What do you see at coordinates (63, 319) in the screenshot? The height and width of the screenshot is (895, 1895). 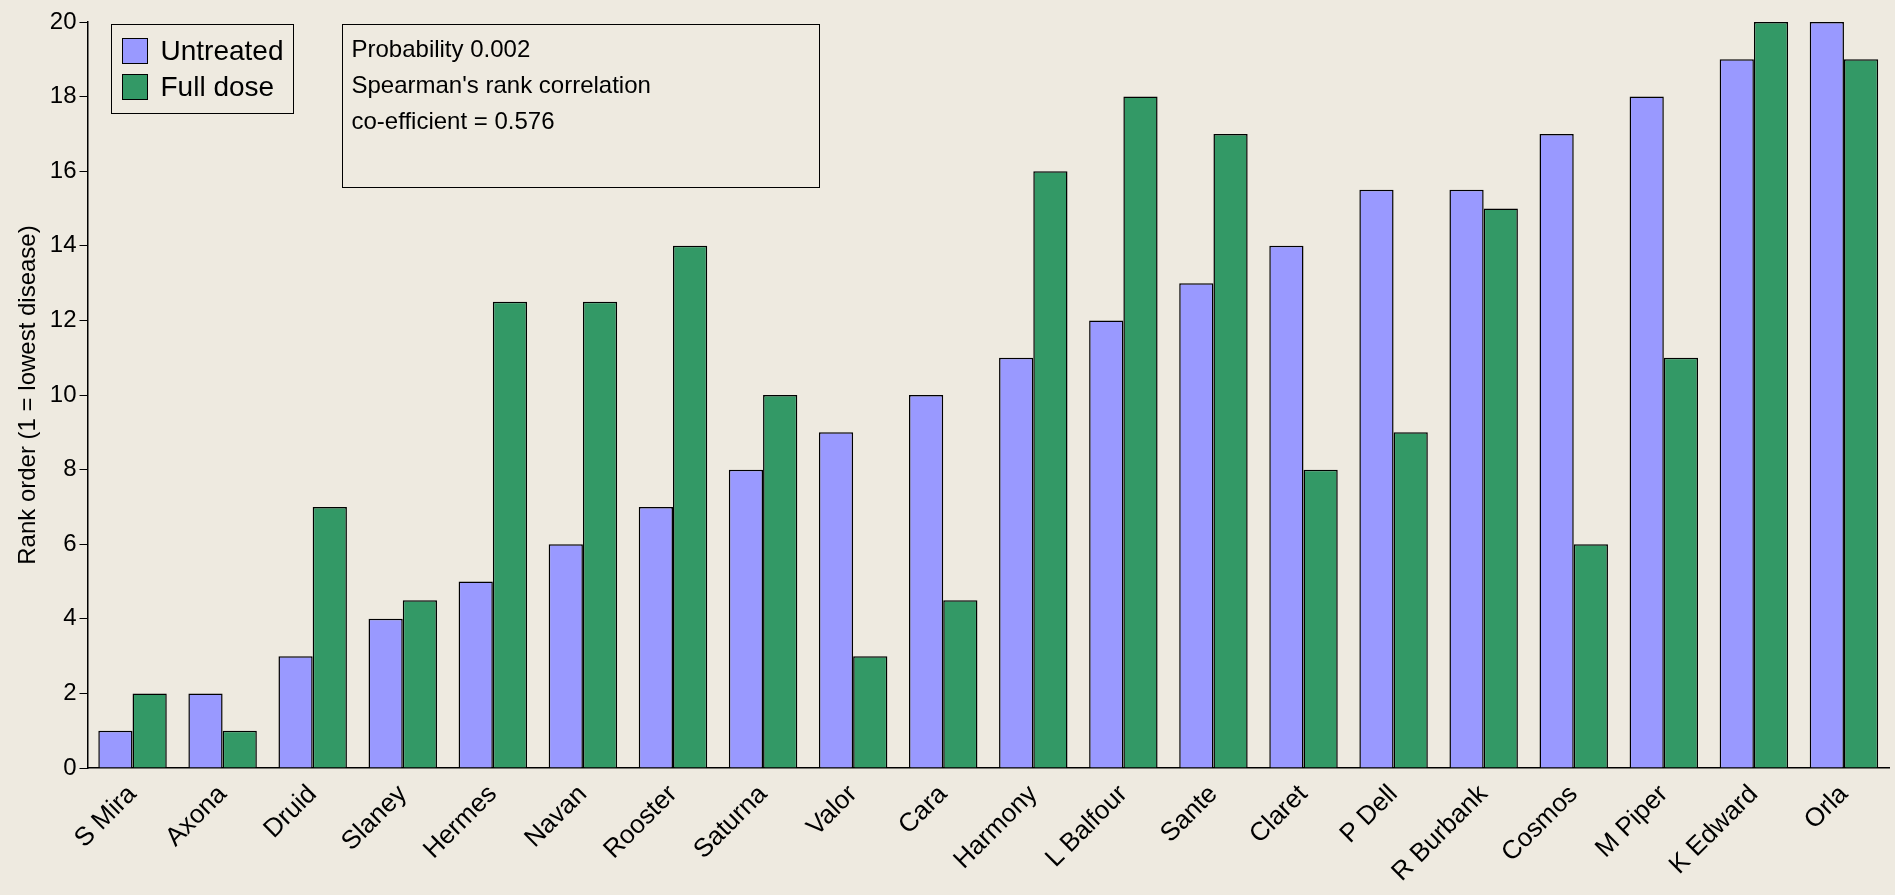 I see `y-tick-label: 12` at bounding box center [63, 319].